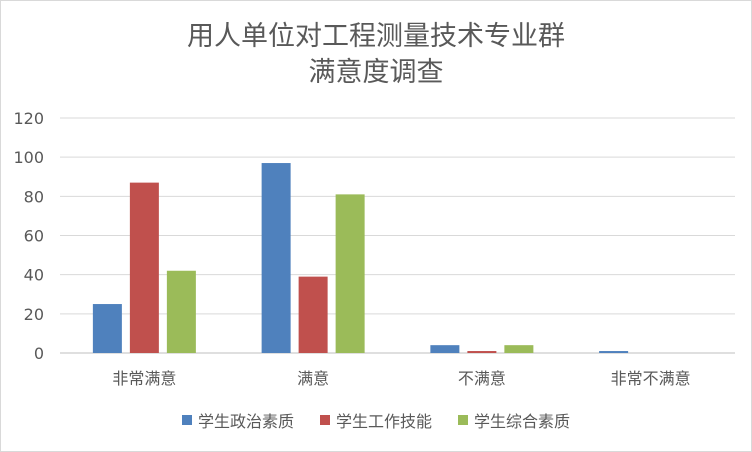 The width and height of the screenshot is (752, 452). Describe the element at coordinates (28, 157) in the screenshot. I see `y-tick-label: 100` at that location.